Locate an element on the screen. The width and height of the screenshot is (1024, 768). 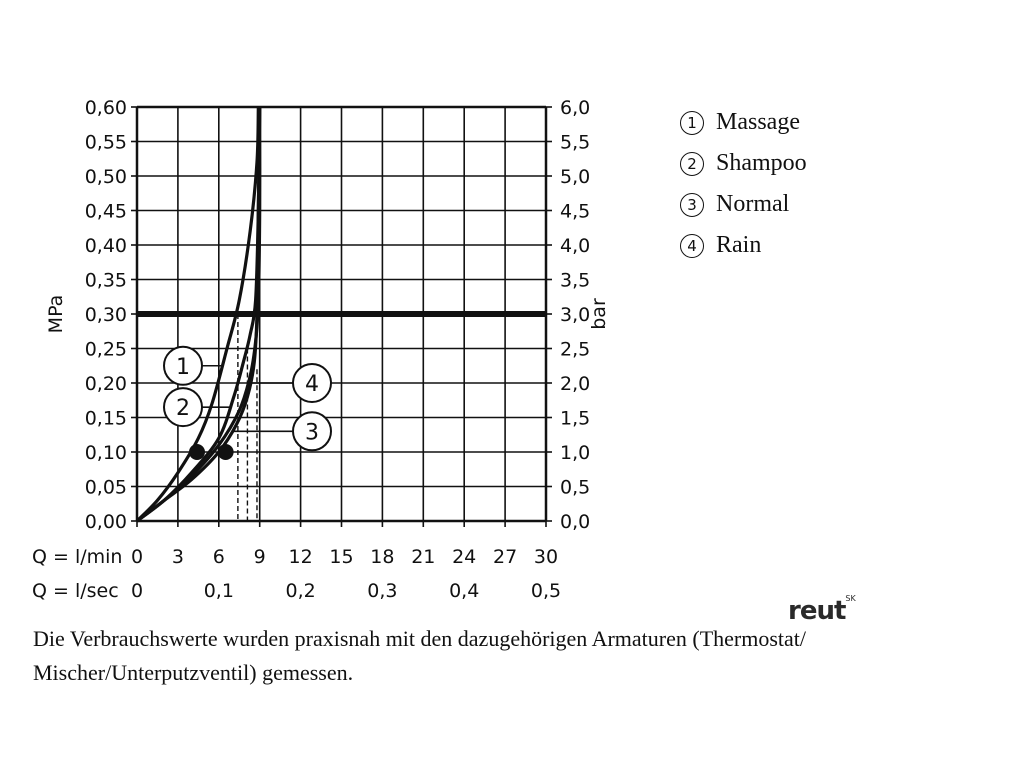
markers-group is located at coordinates (211, 452).